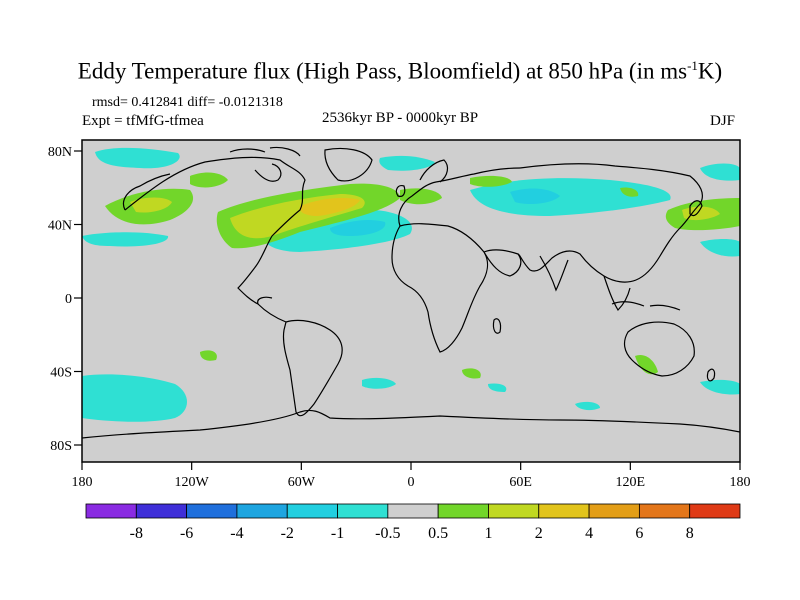 This screenshot has width=800, height=600. Describe the element at coordinates (720, 172) in the screenshot. I see `negative-anomaly-siberia` at that location.